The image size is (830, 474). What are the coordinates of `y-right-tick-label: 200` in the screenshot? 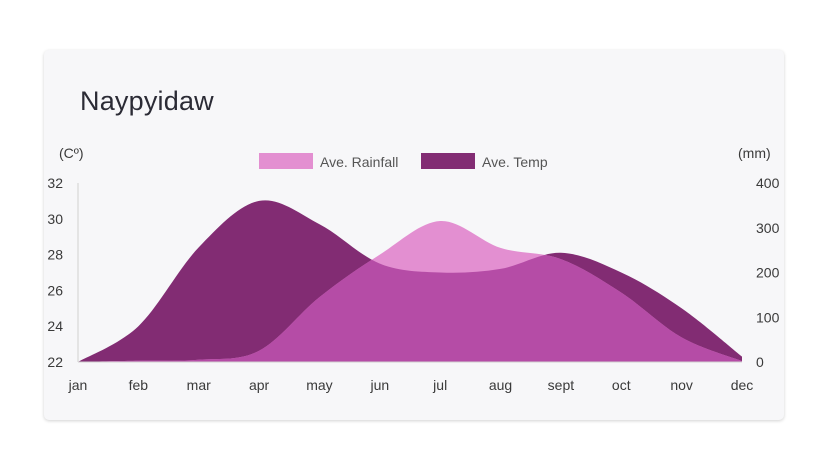 It's located at (768, 273).